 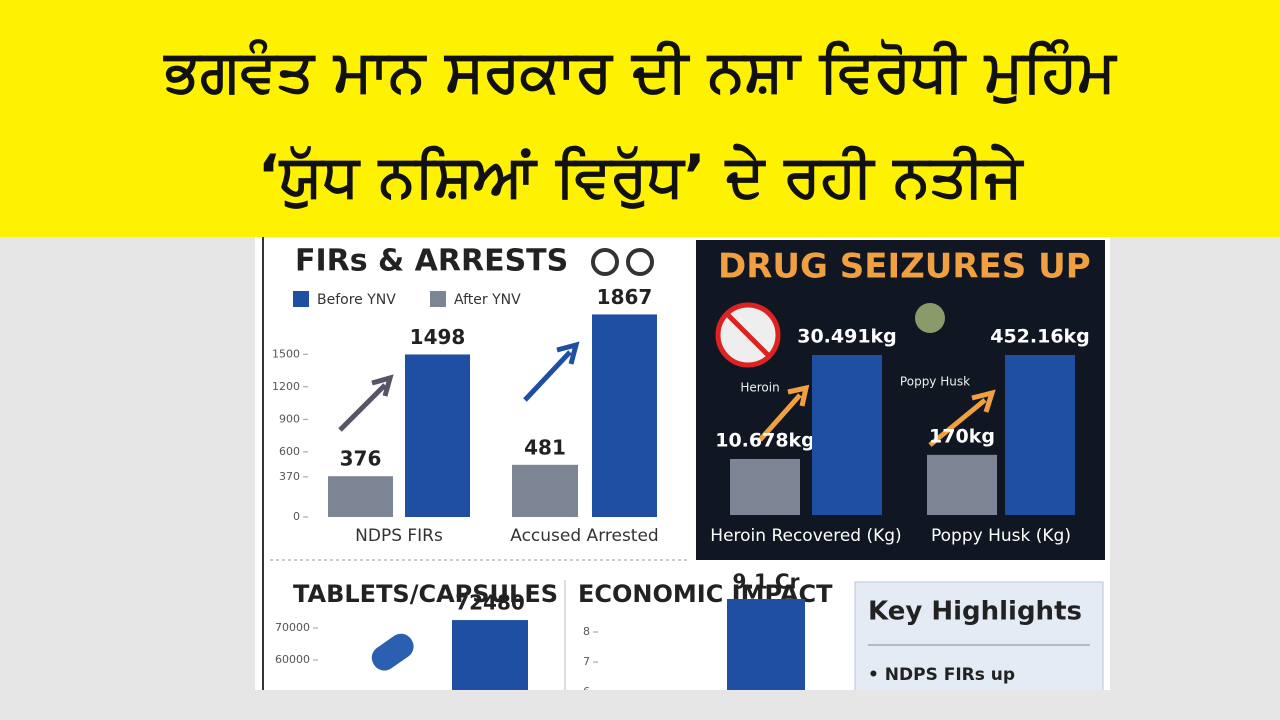 I want to click on chart-title: DRUG SEIZURES UP, so click(x=904, y=267).